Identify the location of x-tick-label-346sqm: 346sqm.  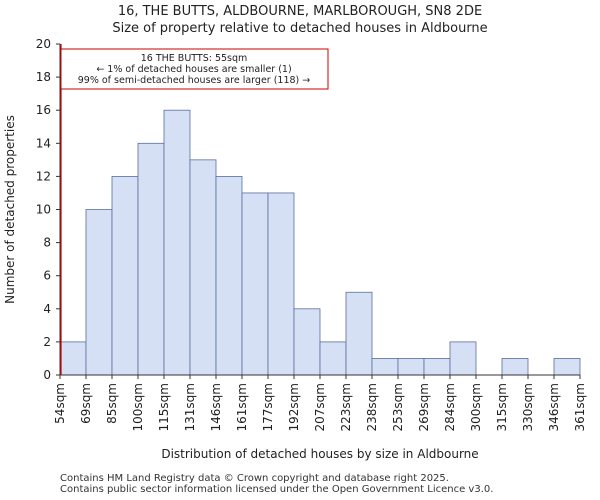
(554, 407).